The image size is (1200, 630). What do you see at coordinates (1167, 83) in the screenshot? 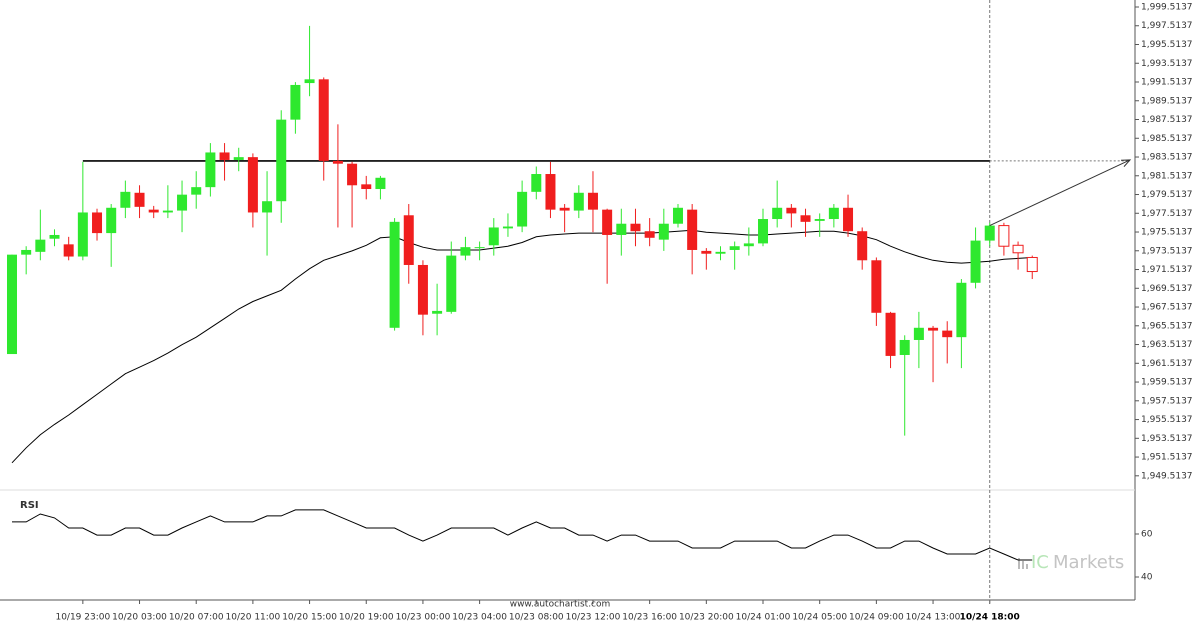
I see `y-tick-label: 1,991.5137` at bounding box center [1167, 83].